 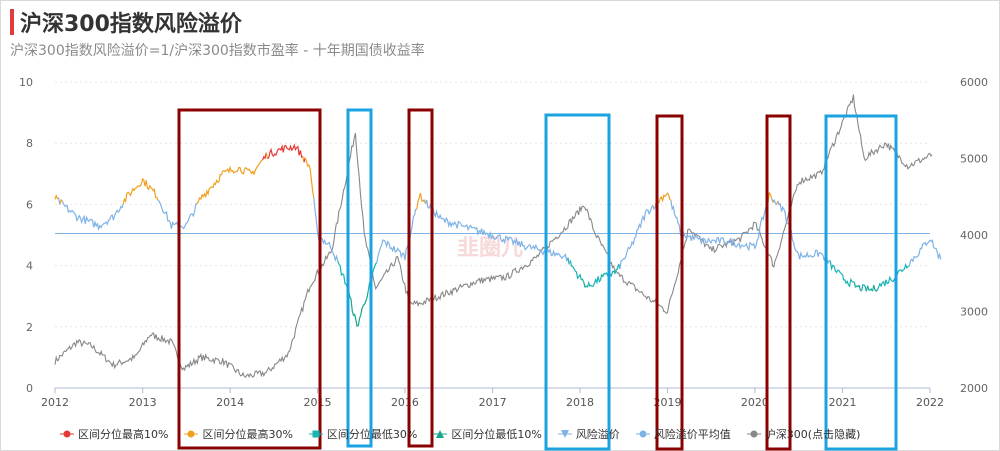 I want to click on y-left-tick-label: 4, so click(x=29, y=266).